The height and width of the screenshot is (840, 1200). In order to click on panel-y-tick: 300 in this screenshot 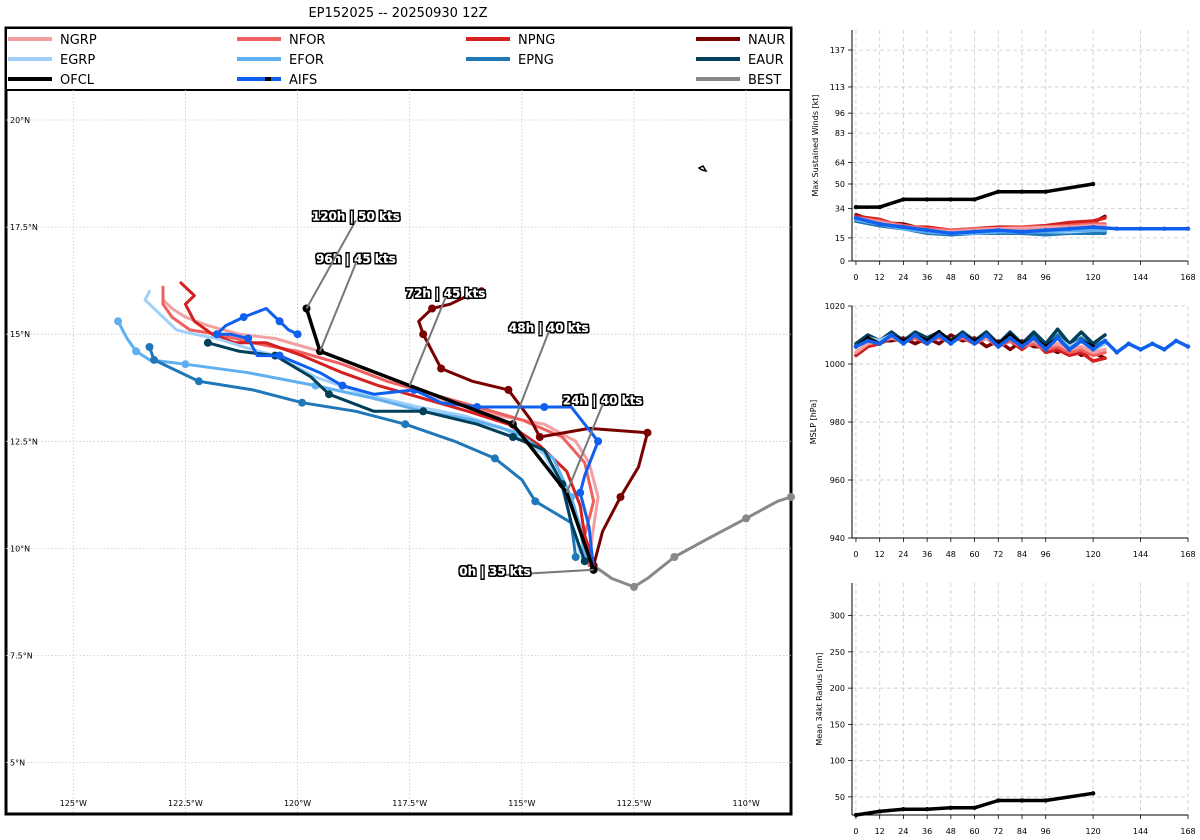, I will do `click(837, 616)`.